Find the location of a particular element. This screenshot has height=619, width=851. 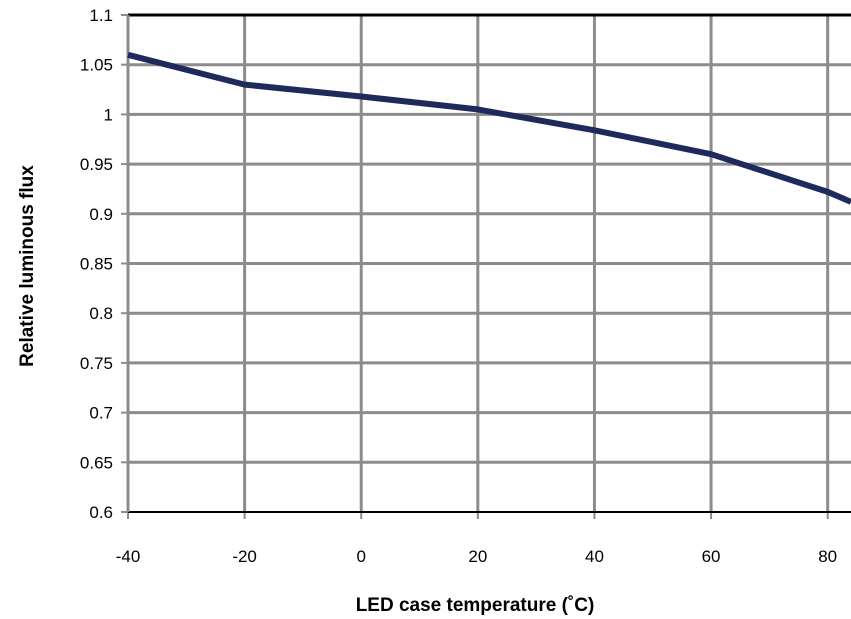

y-tick-label: 1.1 is located at coordinates (101, 15).